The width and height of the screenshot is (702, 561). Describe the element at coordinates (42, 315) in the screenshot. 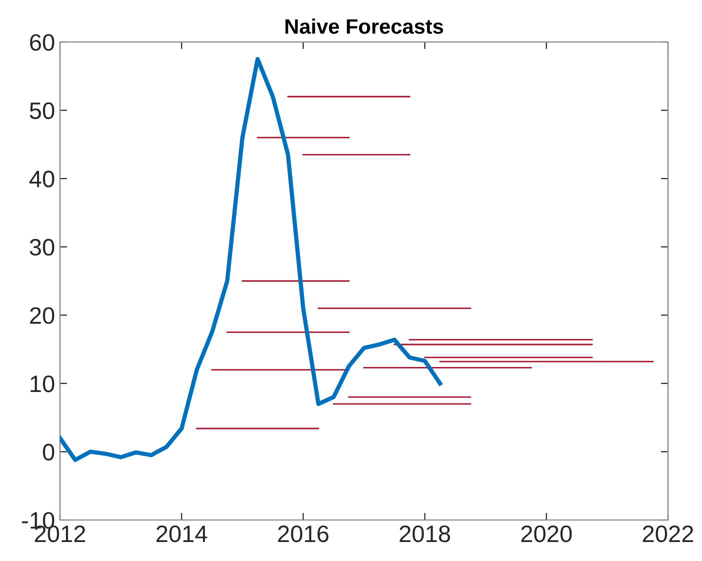

I see `y-tick-label: 20` at that location.